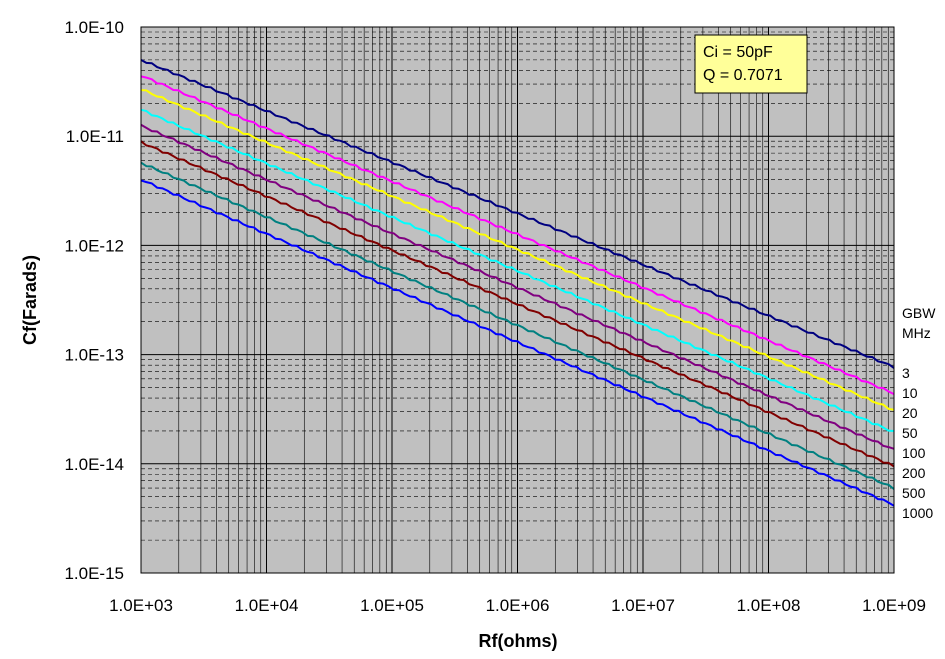 The height and width of the screenshot is (659, 945). Describe the element at coordinates (917, 513) in the screenshot. I see `series-label: 1000` at that location.